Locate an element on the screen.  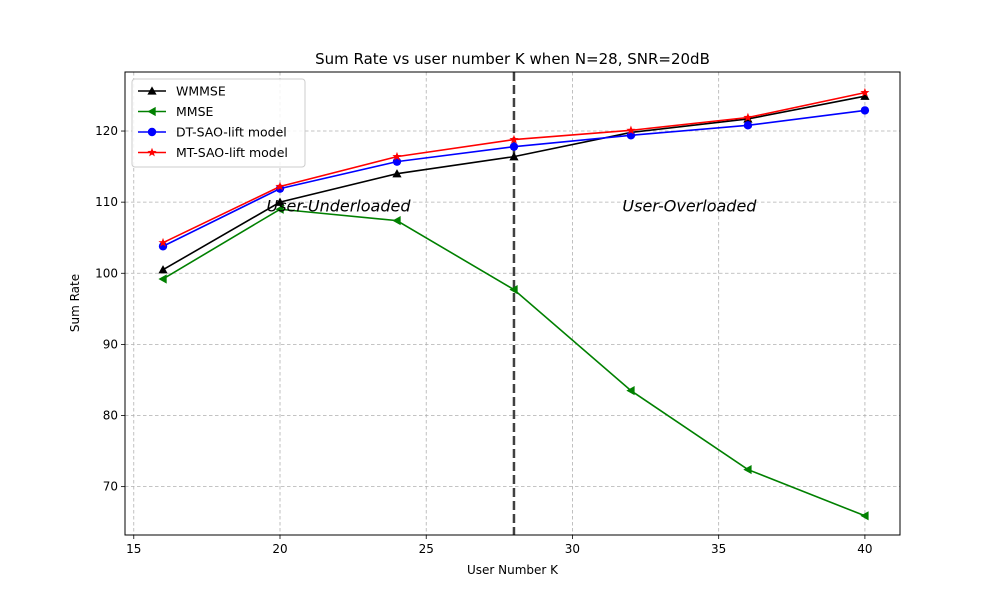
legend-marker-mmse is located at coordinates (151, 111).